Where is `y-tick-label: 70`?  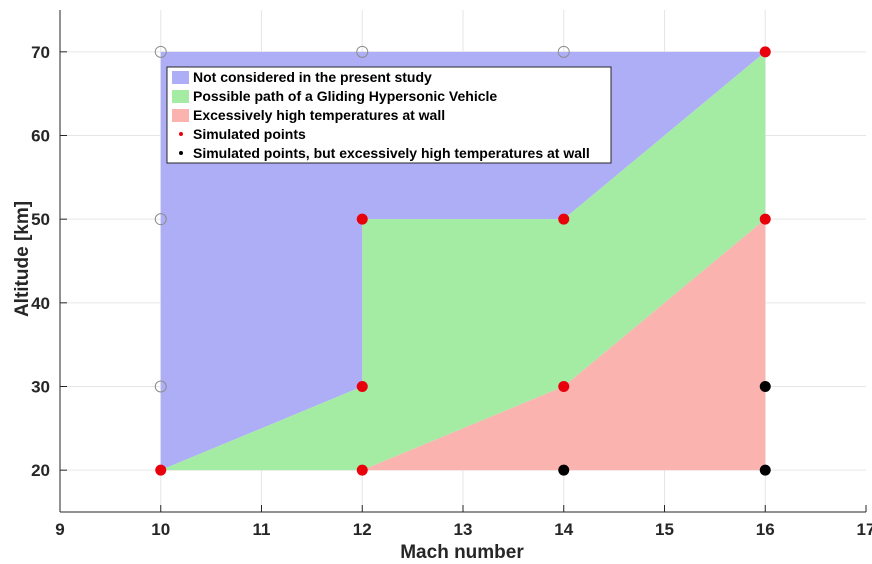
y-tick-label: 70 is located at coordinates (40, 52).